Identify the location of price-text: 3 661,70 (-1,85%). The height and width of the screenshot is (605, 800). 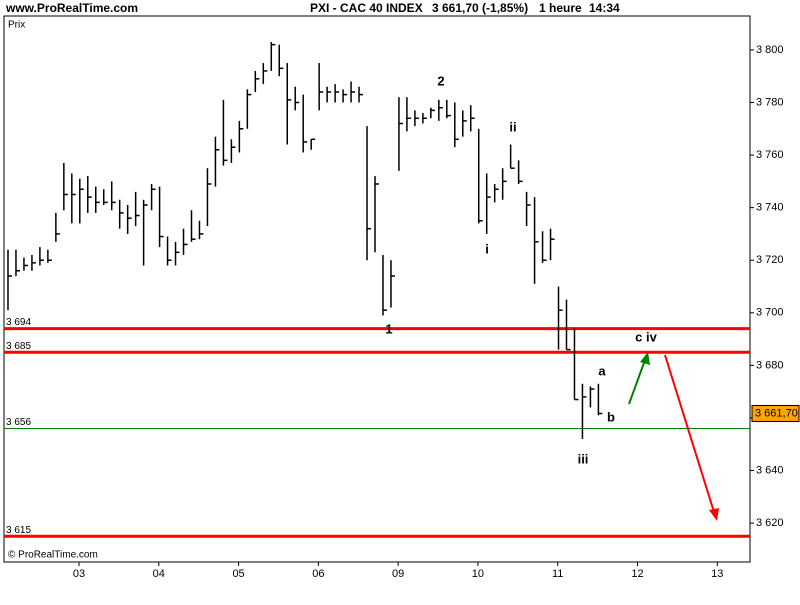
(480, 8).